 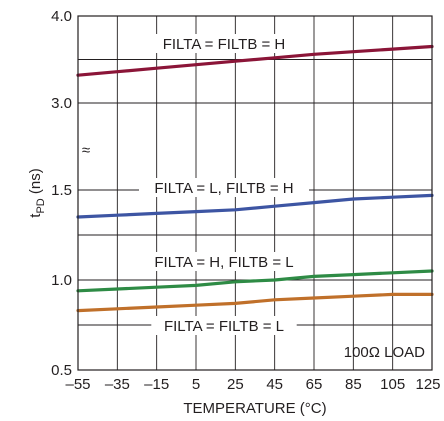 I want to click on series-label-filta-h-filtb-l: FILTA = H, FILTB = L, so click(x=223, y=262).